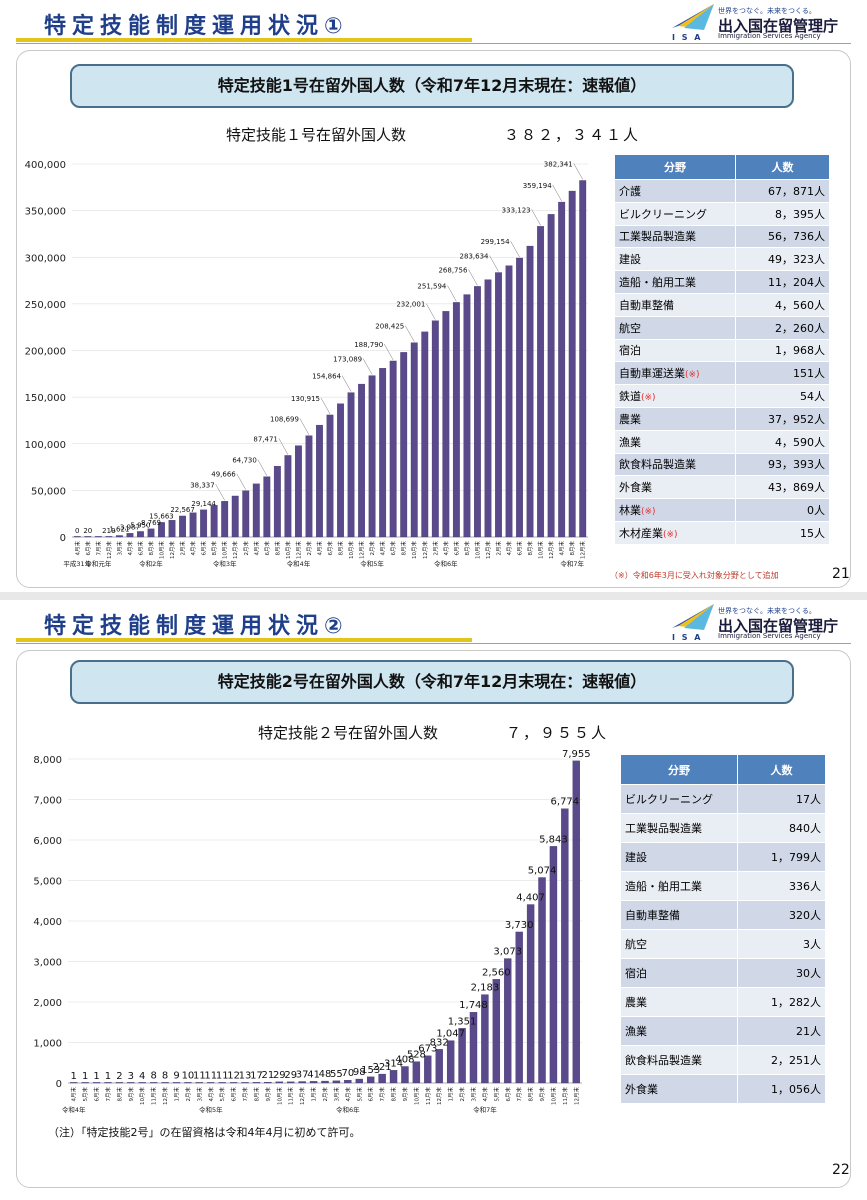  What do you see at coordinates (636, 1002) in the screenshot?
I see `field-name: 農業` at bounding box center [636, 1002].